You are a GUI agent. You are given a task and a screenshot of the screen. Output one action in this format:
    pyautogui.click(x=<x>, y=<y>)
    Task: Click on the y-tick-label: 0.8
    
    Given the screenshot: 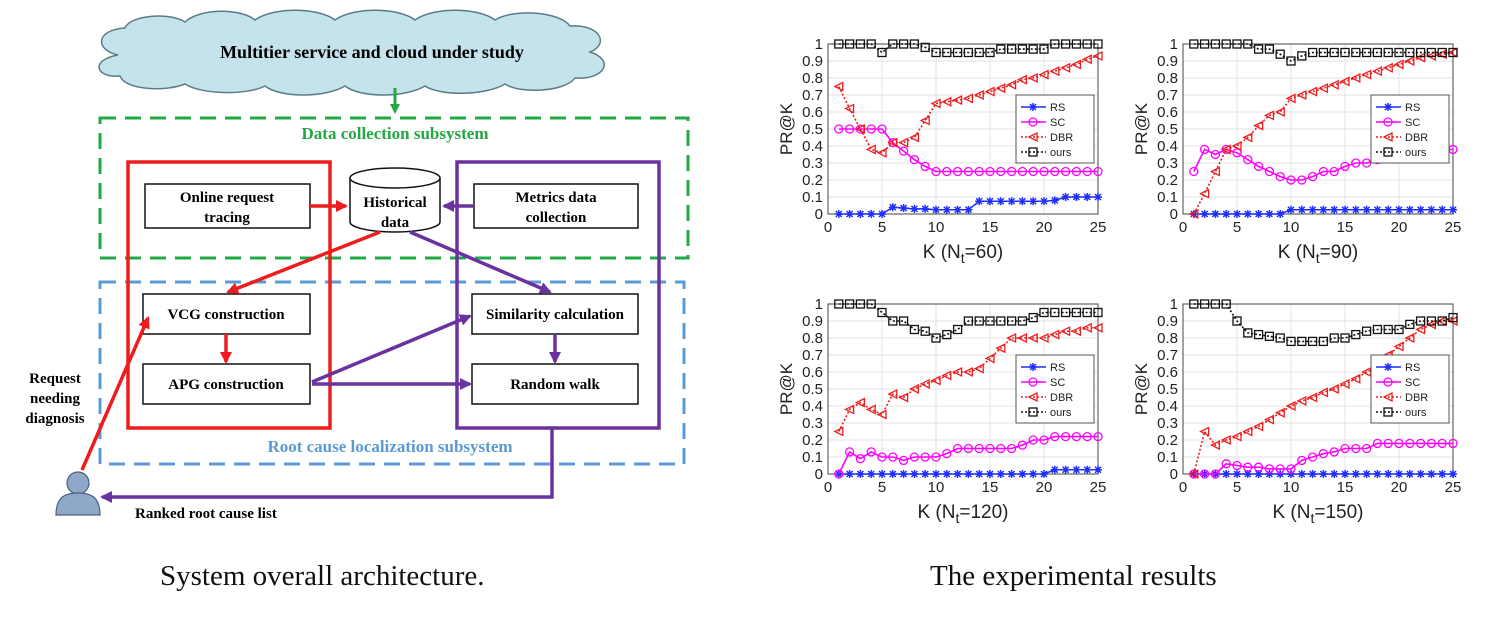 What is the action you would take?
    pyautogui.click(x=1167, y=78)
    